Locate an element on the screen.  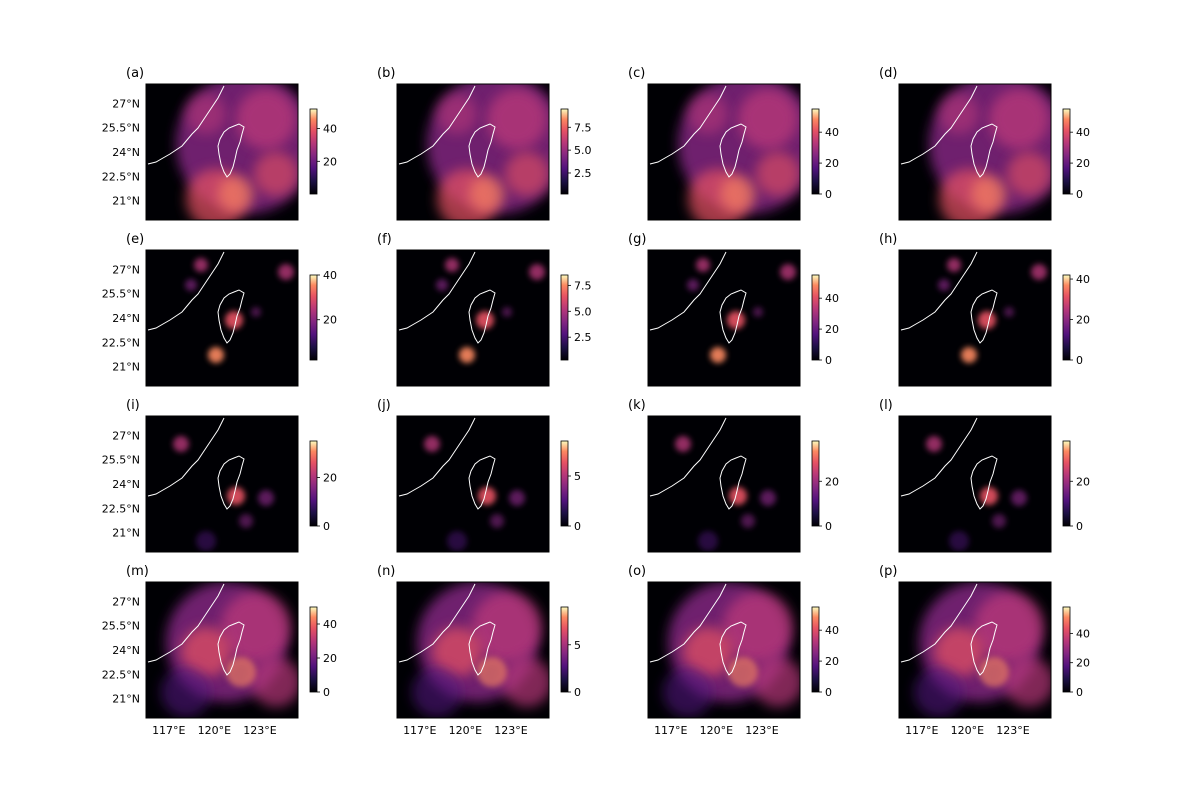
panel-label: (g) is located at coordinates (637, 239).